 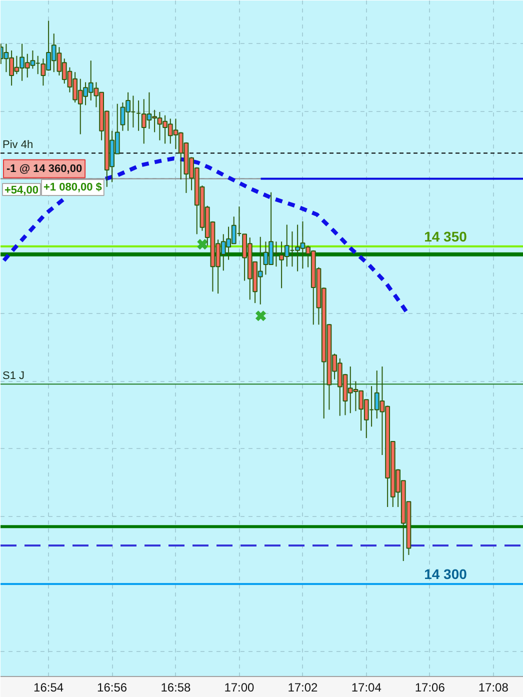 What do you see at coordinates (112, 687) in the screenshot?
I see `x-tick-label: 16:56` at bounding box center [112, 687].